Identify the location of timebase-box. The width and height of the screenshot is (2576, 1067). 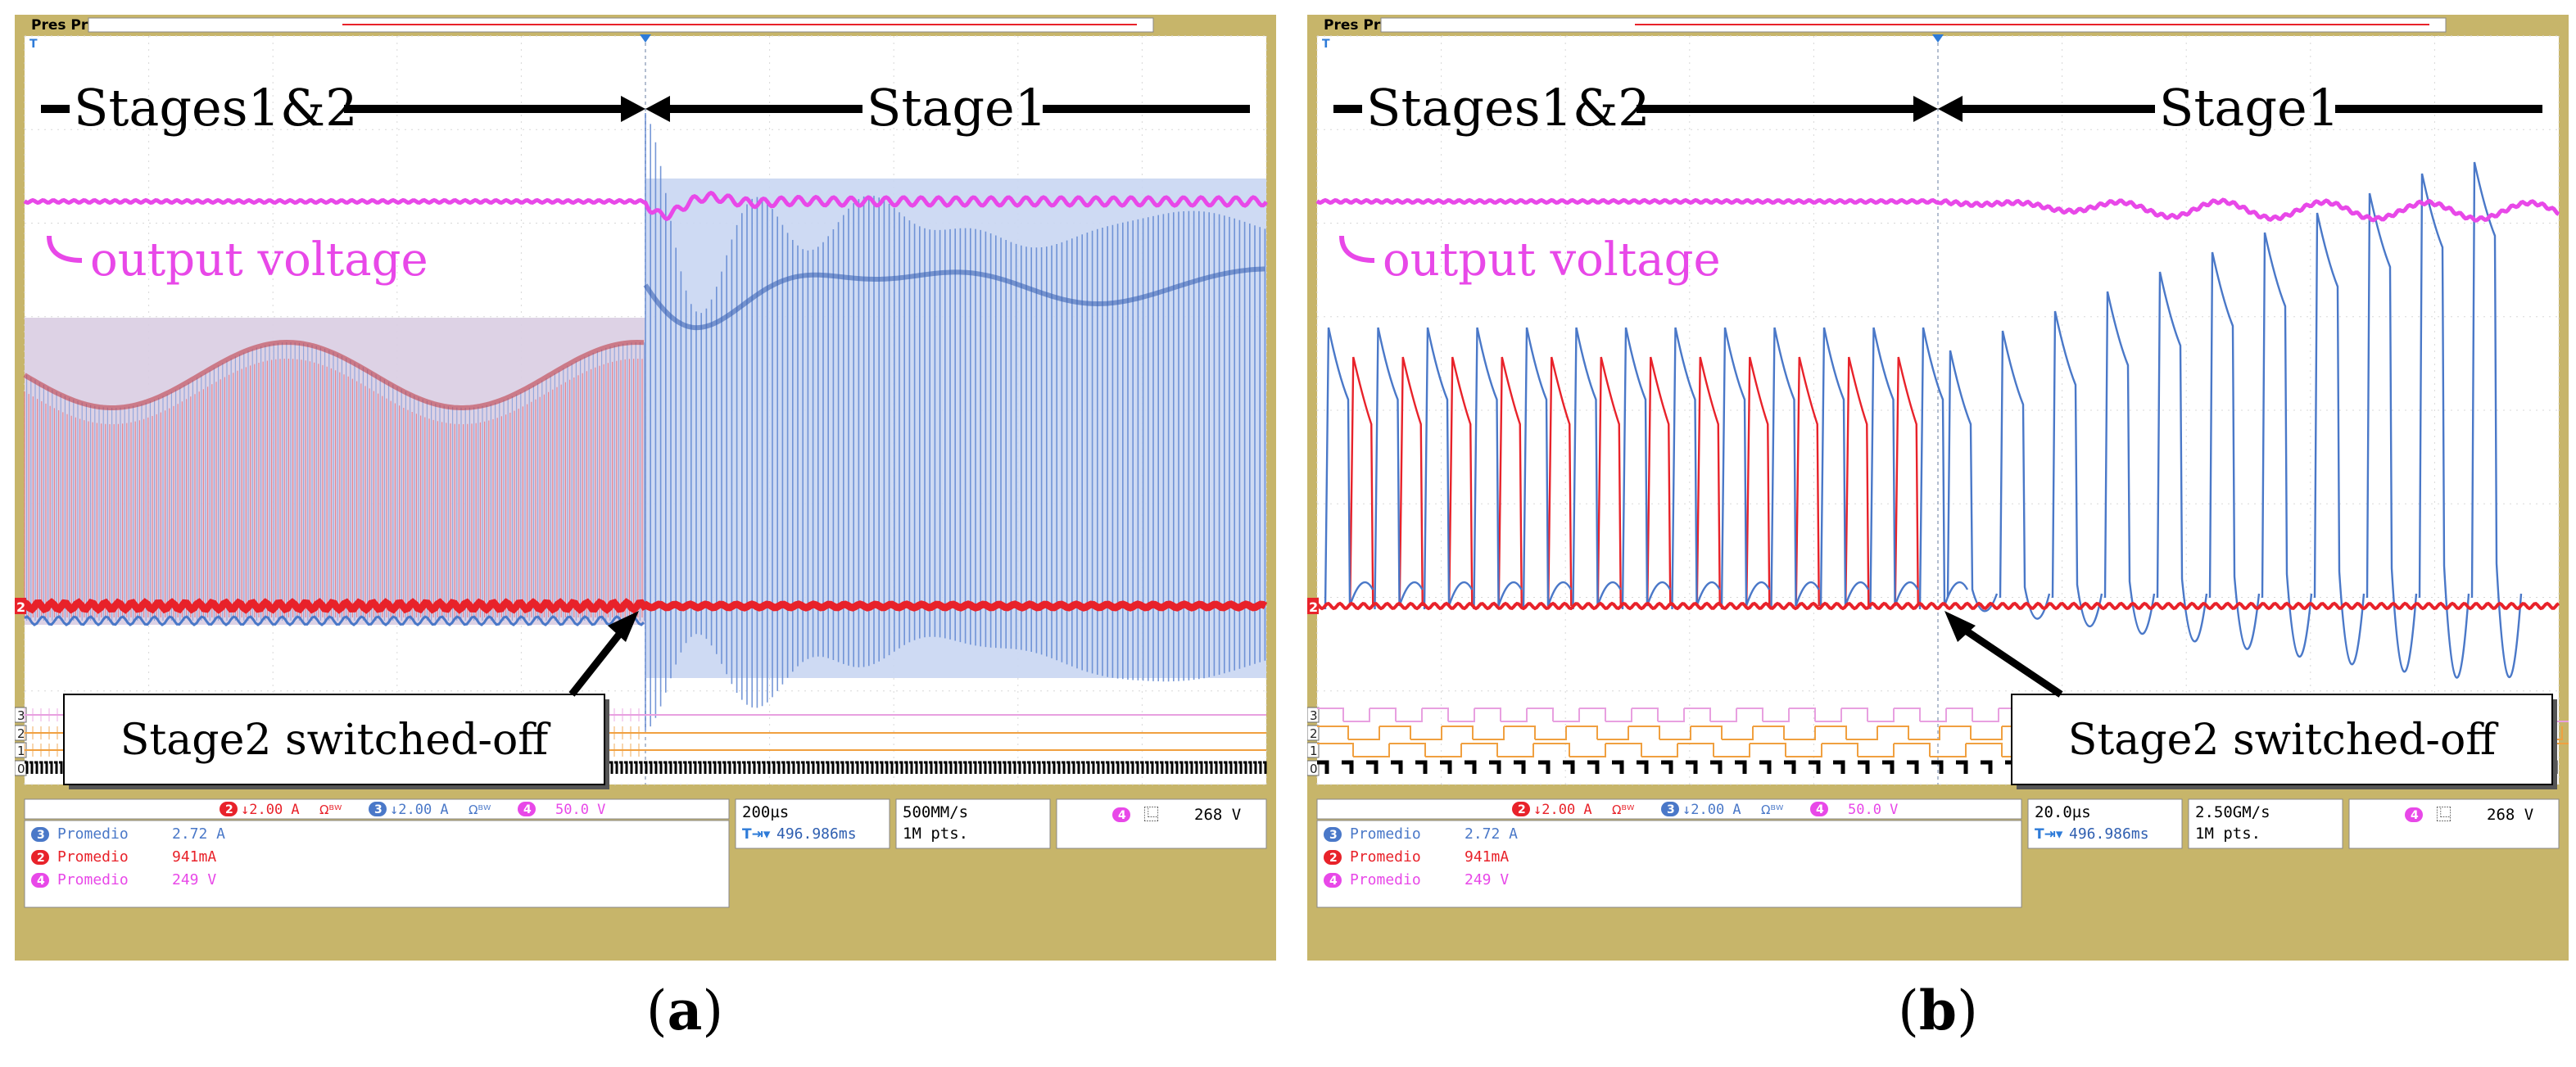
(2105, 823).